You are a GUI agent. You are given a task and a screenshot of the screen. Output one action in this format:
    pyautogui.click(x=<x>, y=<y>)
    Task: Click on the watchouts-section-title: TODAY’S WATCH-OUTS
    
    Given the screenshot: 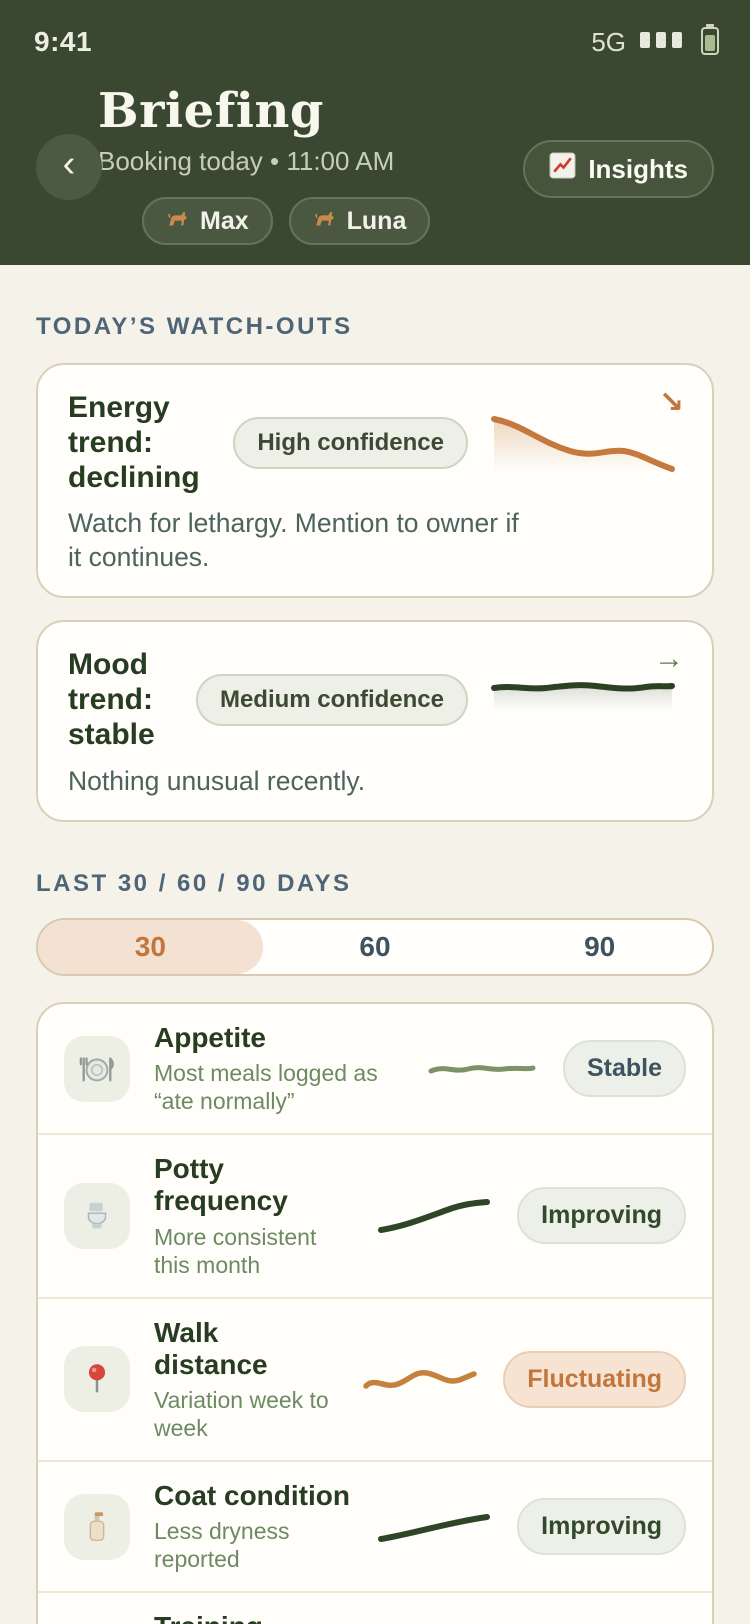 What is the action you would take?
    pyautogui.click(x=194, y=326)
    